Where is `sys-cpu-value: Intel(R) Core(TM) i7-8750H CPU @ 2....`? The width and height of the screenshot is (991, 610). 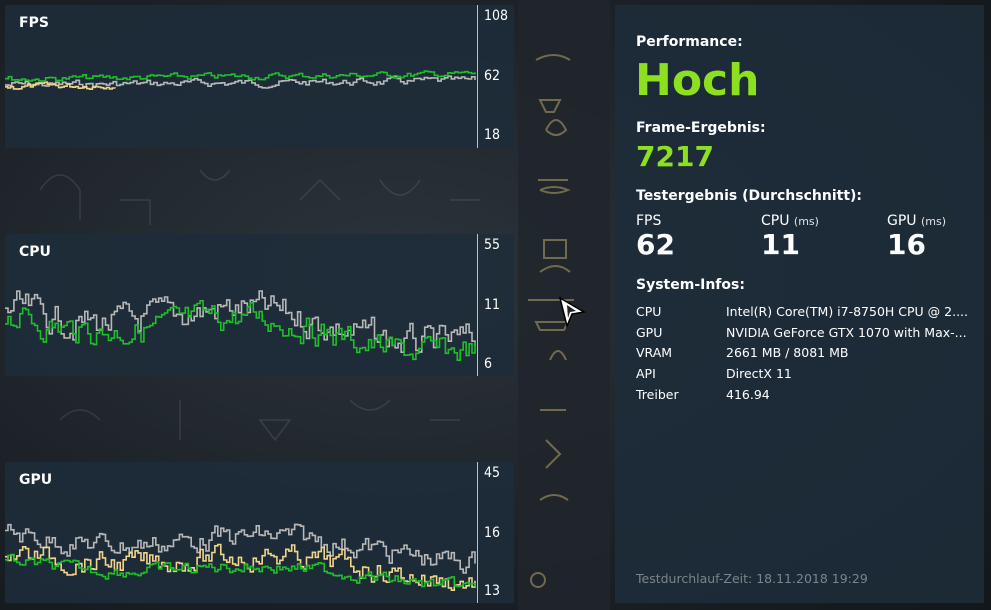
sys-cpu-value: Intel(R) Core(TM) i7-8750H CPU @ 2.... is located at coordinates (847, 311).